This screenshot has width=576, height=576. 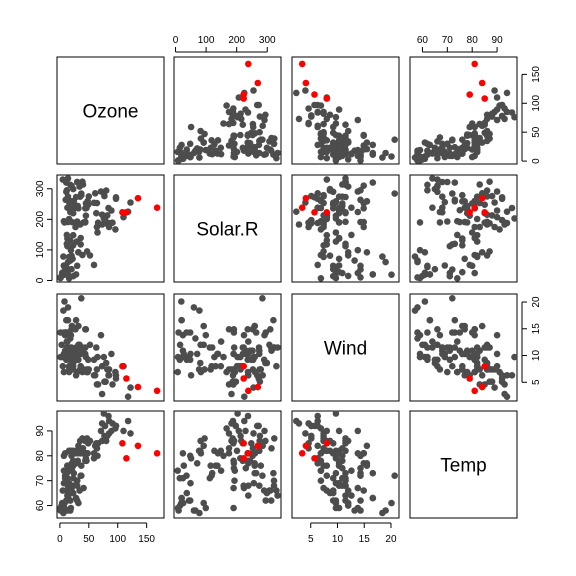 I want to click on tick-label: 0, so click(x=60, y=539).